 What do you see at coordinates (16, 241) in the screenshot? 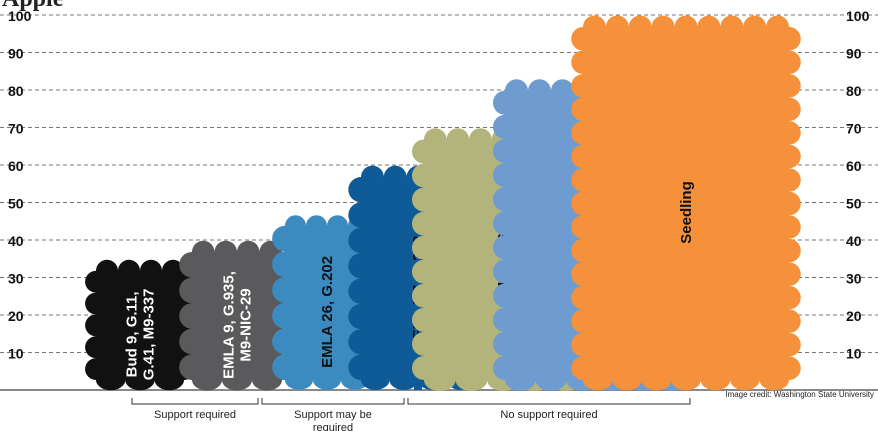
I see `y-tick-label-left: 40` at bounding box center [16, 241].